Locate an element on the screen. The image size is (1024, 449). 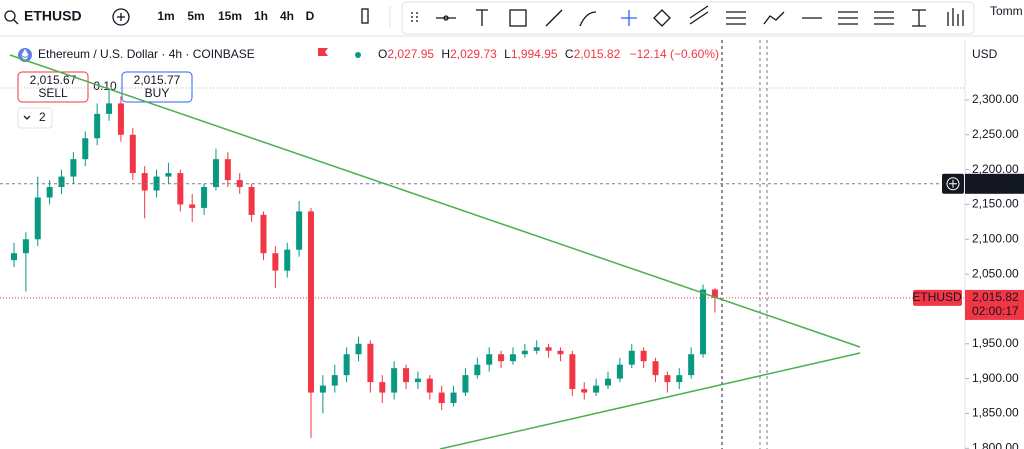
ohlc-value: 2,029.73 is located at coordinates (473, 54).